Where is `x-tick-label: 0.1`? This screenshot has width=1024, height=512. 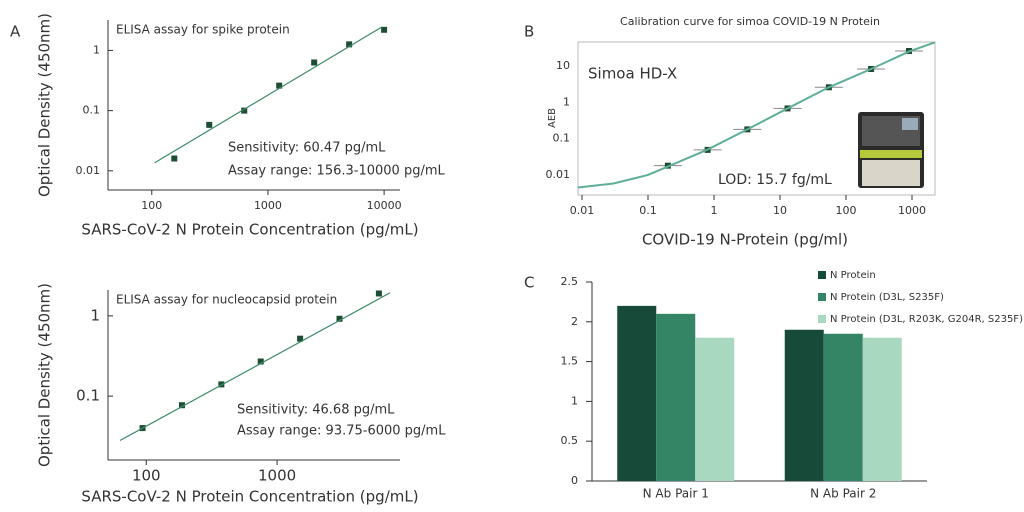
x-tick-label: 0.1 is located at coordinates (648, 210).